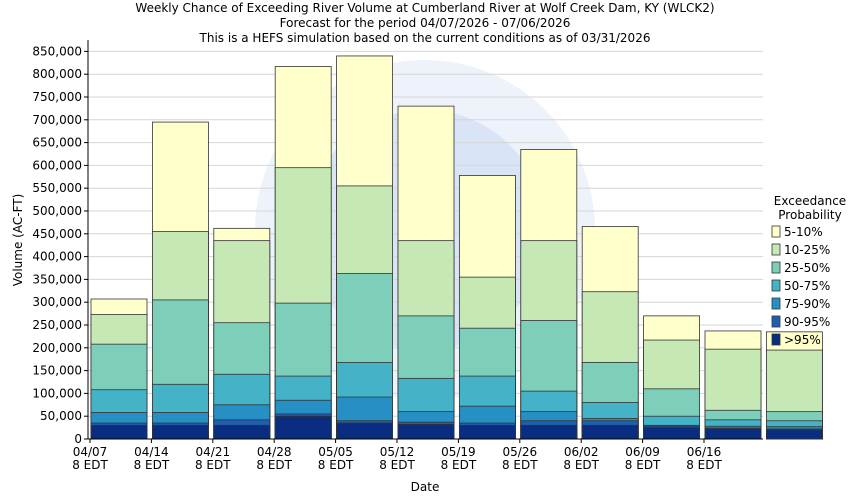 The width and height of the screenshot is (850, 500). What do you see at coordinates (57, 51) in the screenshot?
I see `y-tick-label: 850,000` at bounding box center [57, 51].